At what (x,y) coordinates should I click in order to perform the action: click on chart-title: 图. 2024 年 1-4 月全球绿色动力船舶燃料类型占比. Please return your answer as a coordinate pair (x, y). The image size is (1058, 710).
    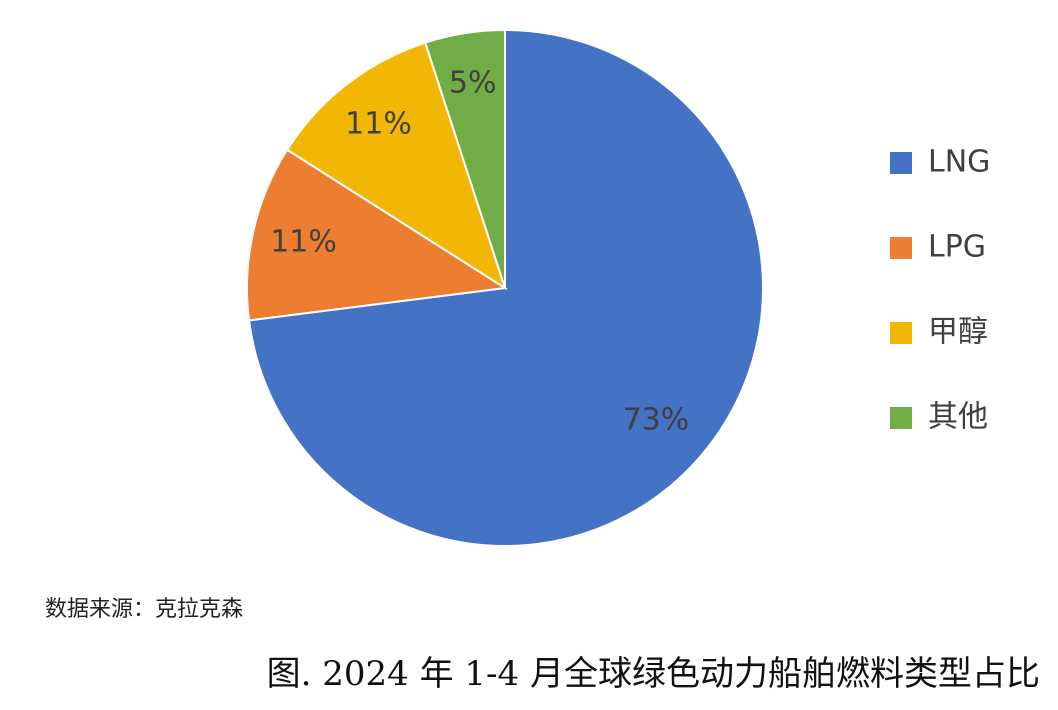
    Looking at the image, I should click on (653, 674).